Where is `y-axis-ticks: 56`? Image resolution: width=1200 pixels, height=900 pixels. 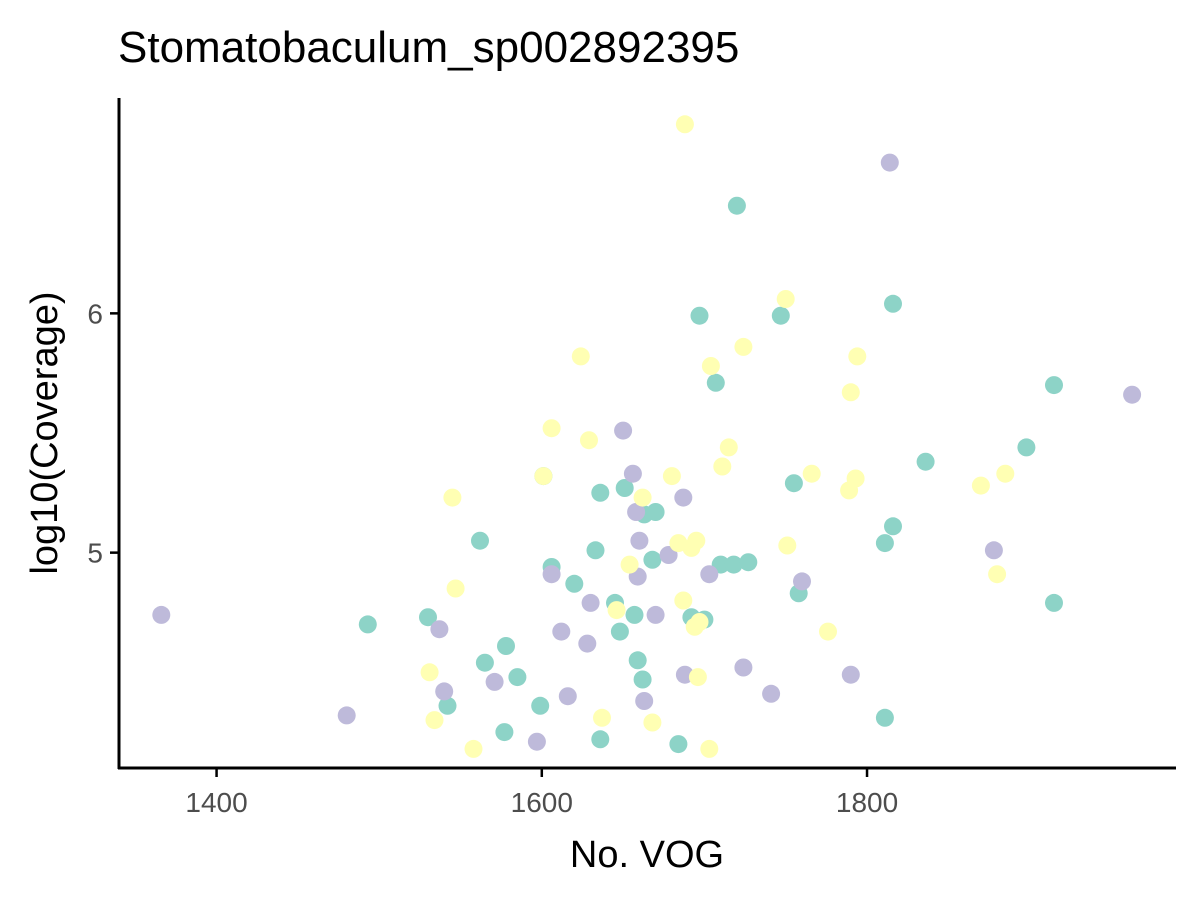 y-axis-ticks: 56 is located at coordinates (103, 433).